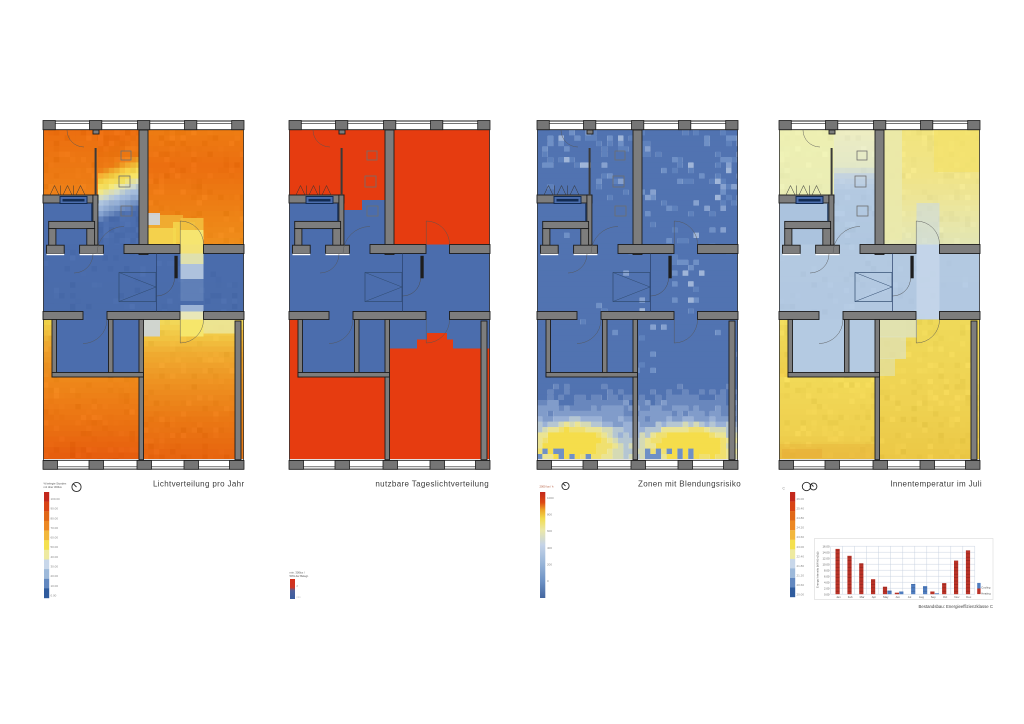 Image resolution: width=1024 pixels, height=724 pixels. Describe the element at coordinates (826, 558) in the screenshot. I see `svg-text: 12.00` at that location.